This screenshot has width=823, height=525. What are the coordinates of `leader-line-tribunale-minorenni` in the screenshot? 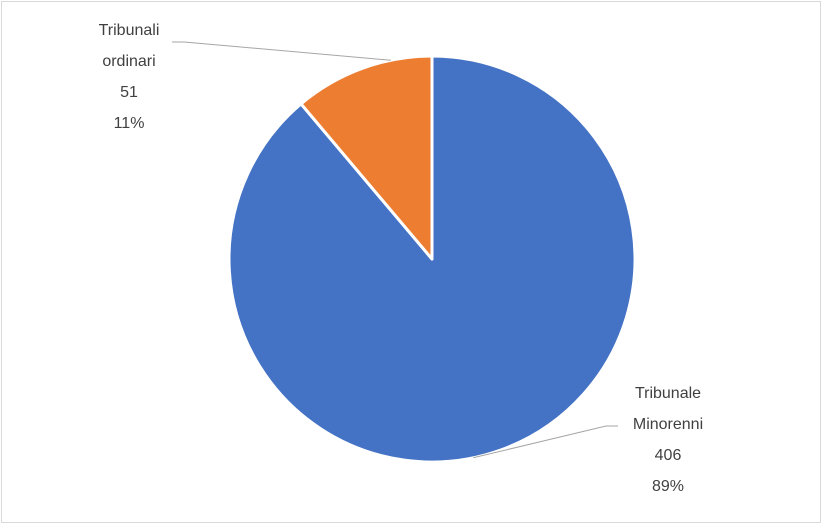 It's located at (545, 442).